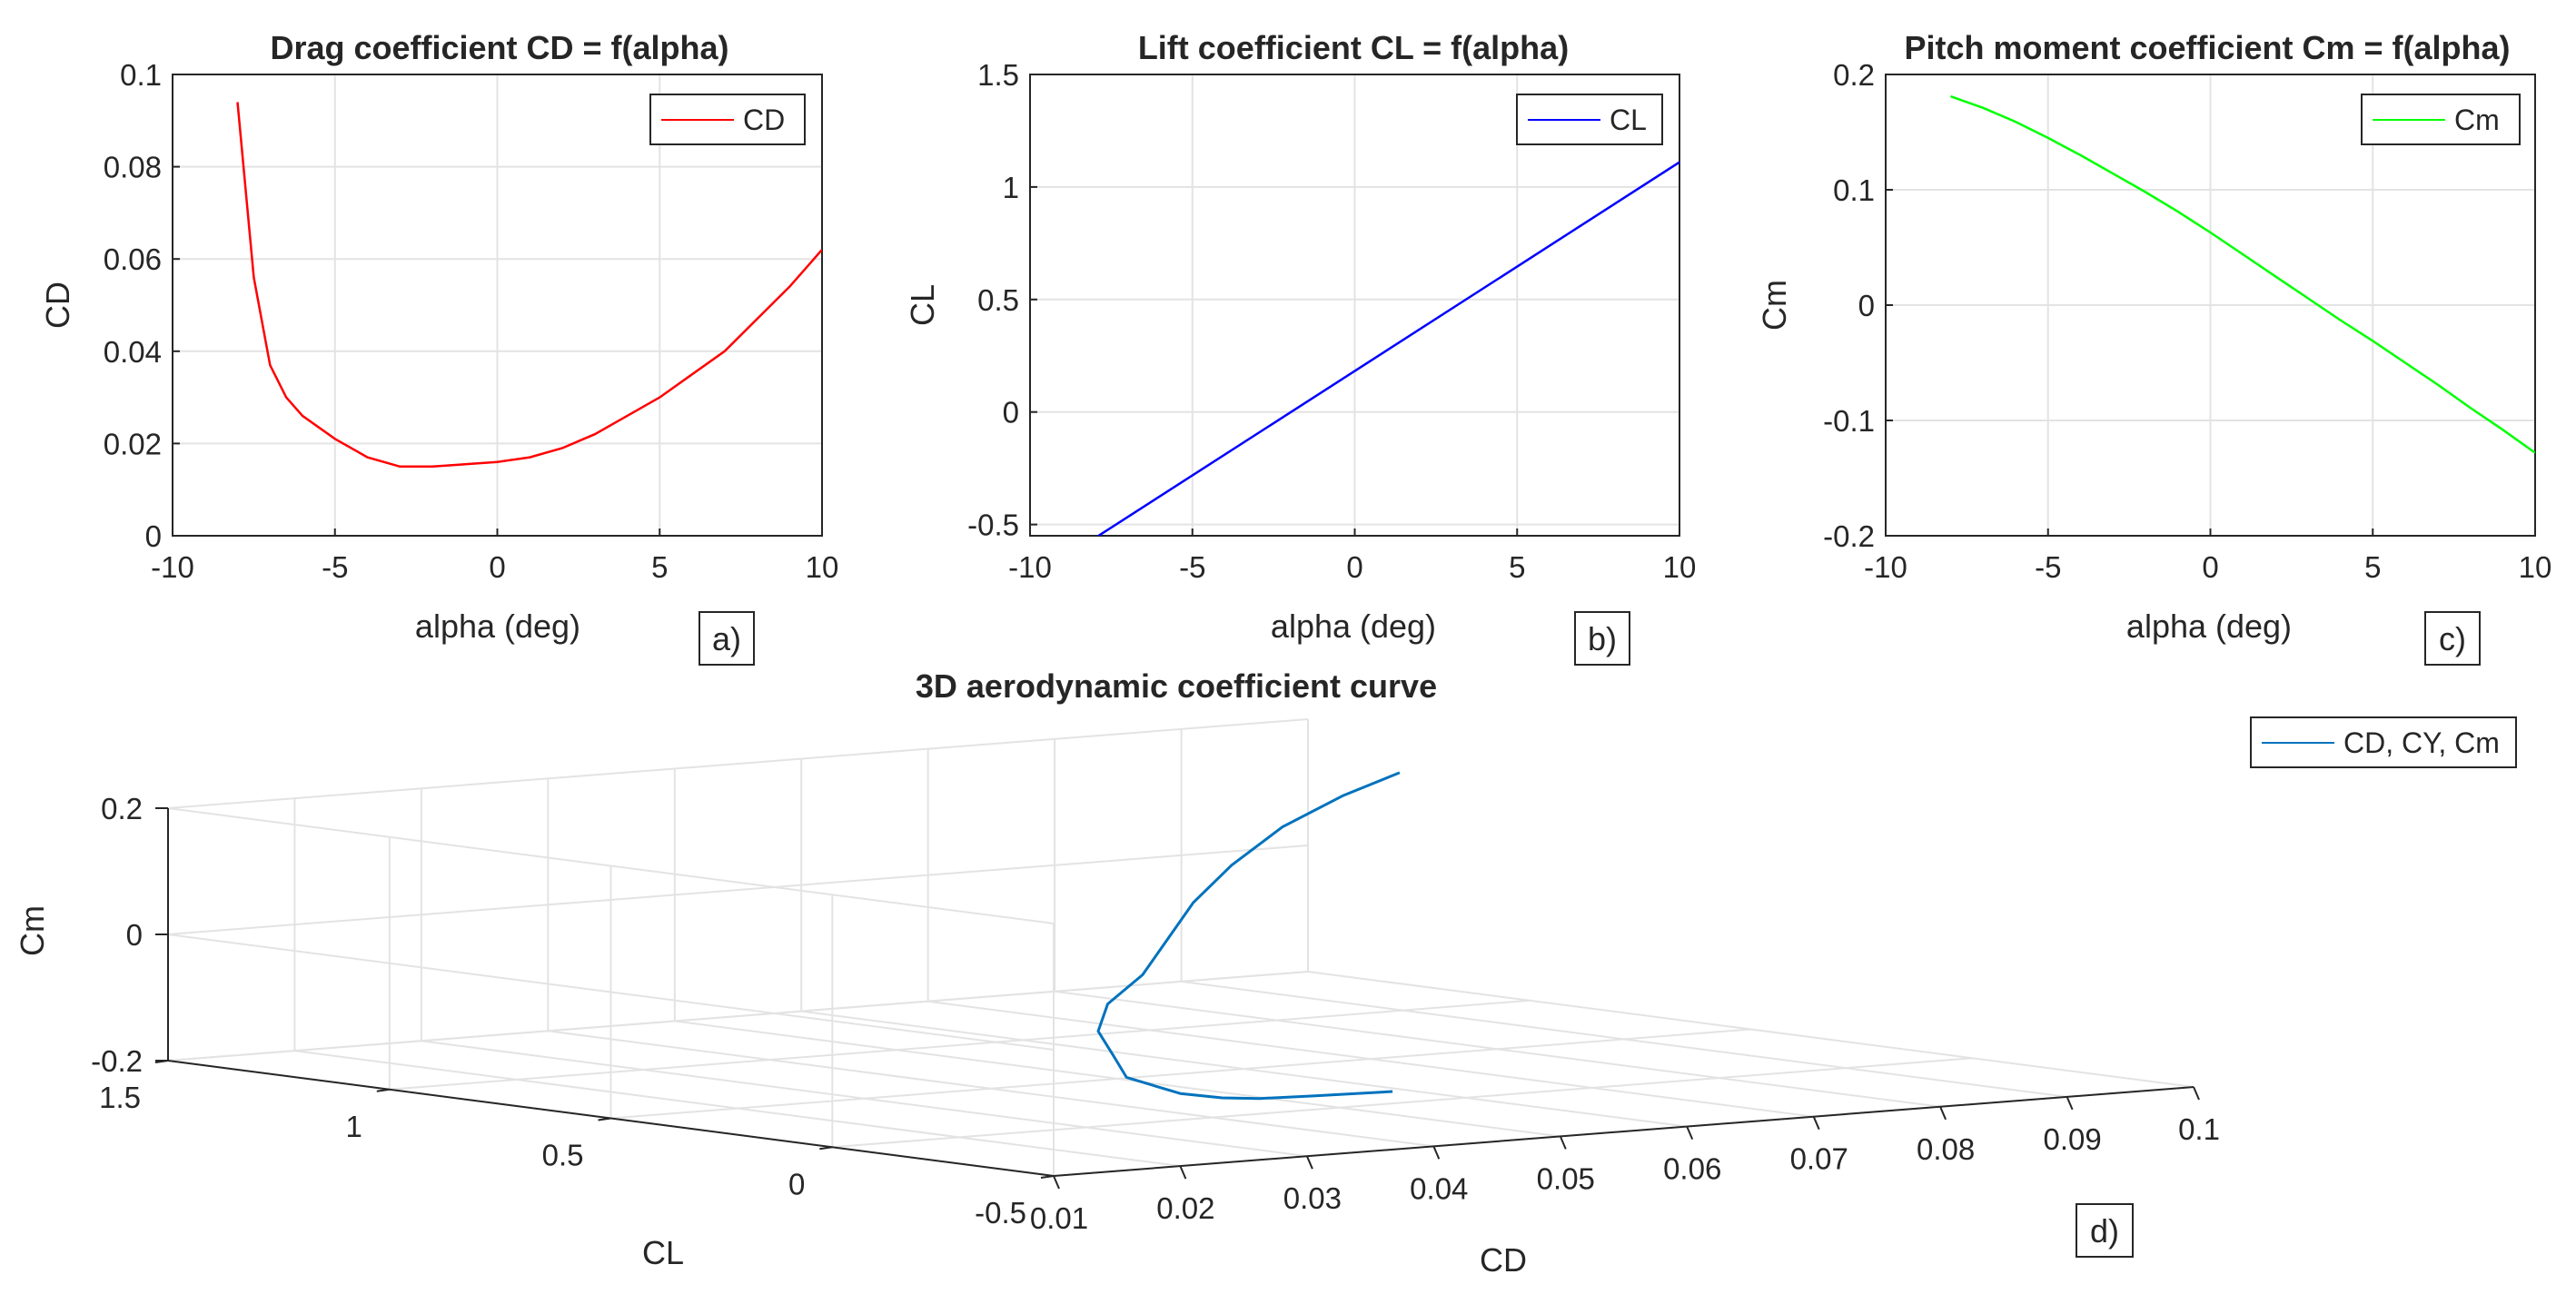 This screenshot has height=1294, width=2576. I want to click on chart-title: Lift coefficient CL = f(alpha), so click(1353, 47).